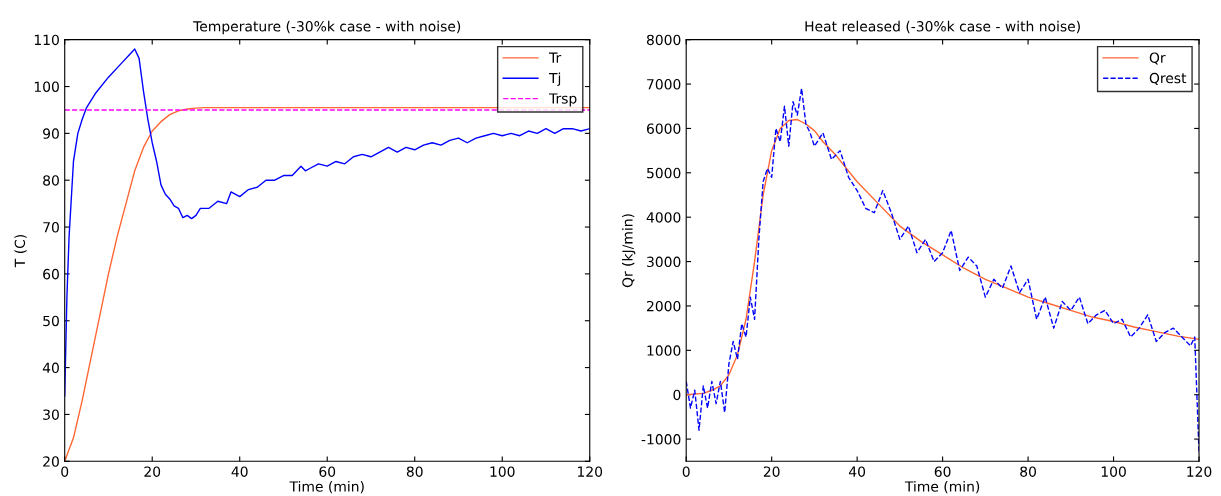 The image size is (1221, 496). I want to click on y-tick-label: 100, so click(46, 86).